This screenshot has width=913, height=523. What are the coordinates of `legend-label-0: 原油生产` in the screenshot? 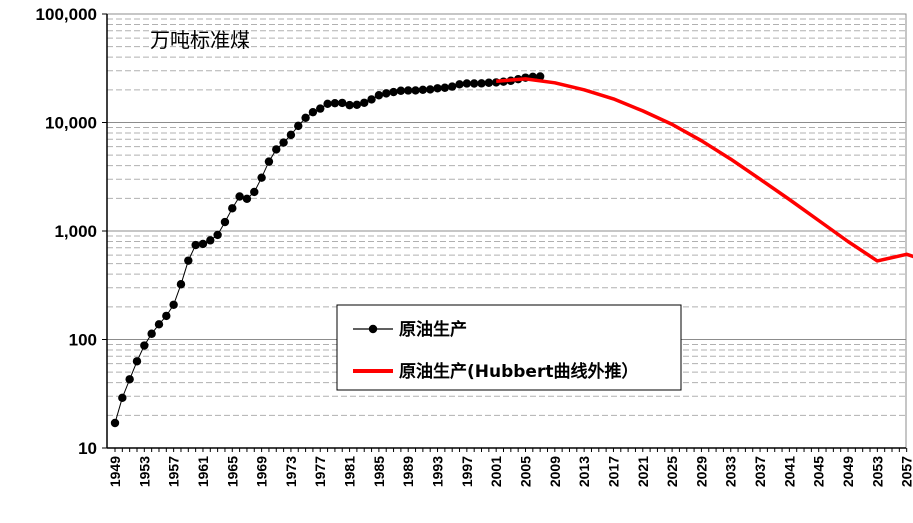 It's located at (433, 329).